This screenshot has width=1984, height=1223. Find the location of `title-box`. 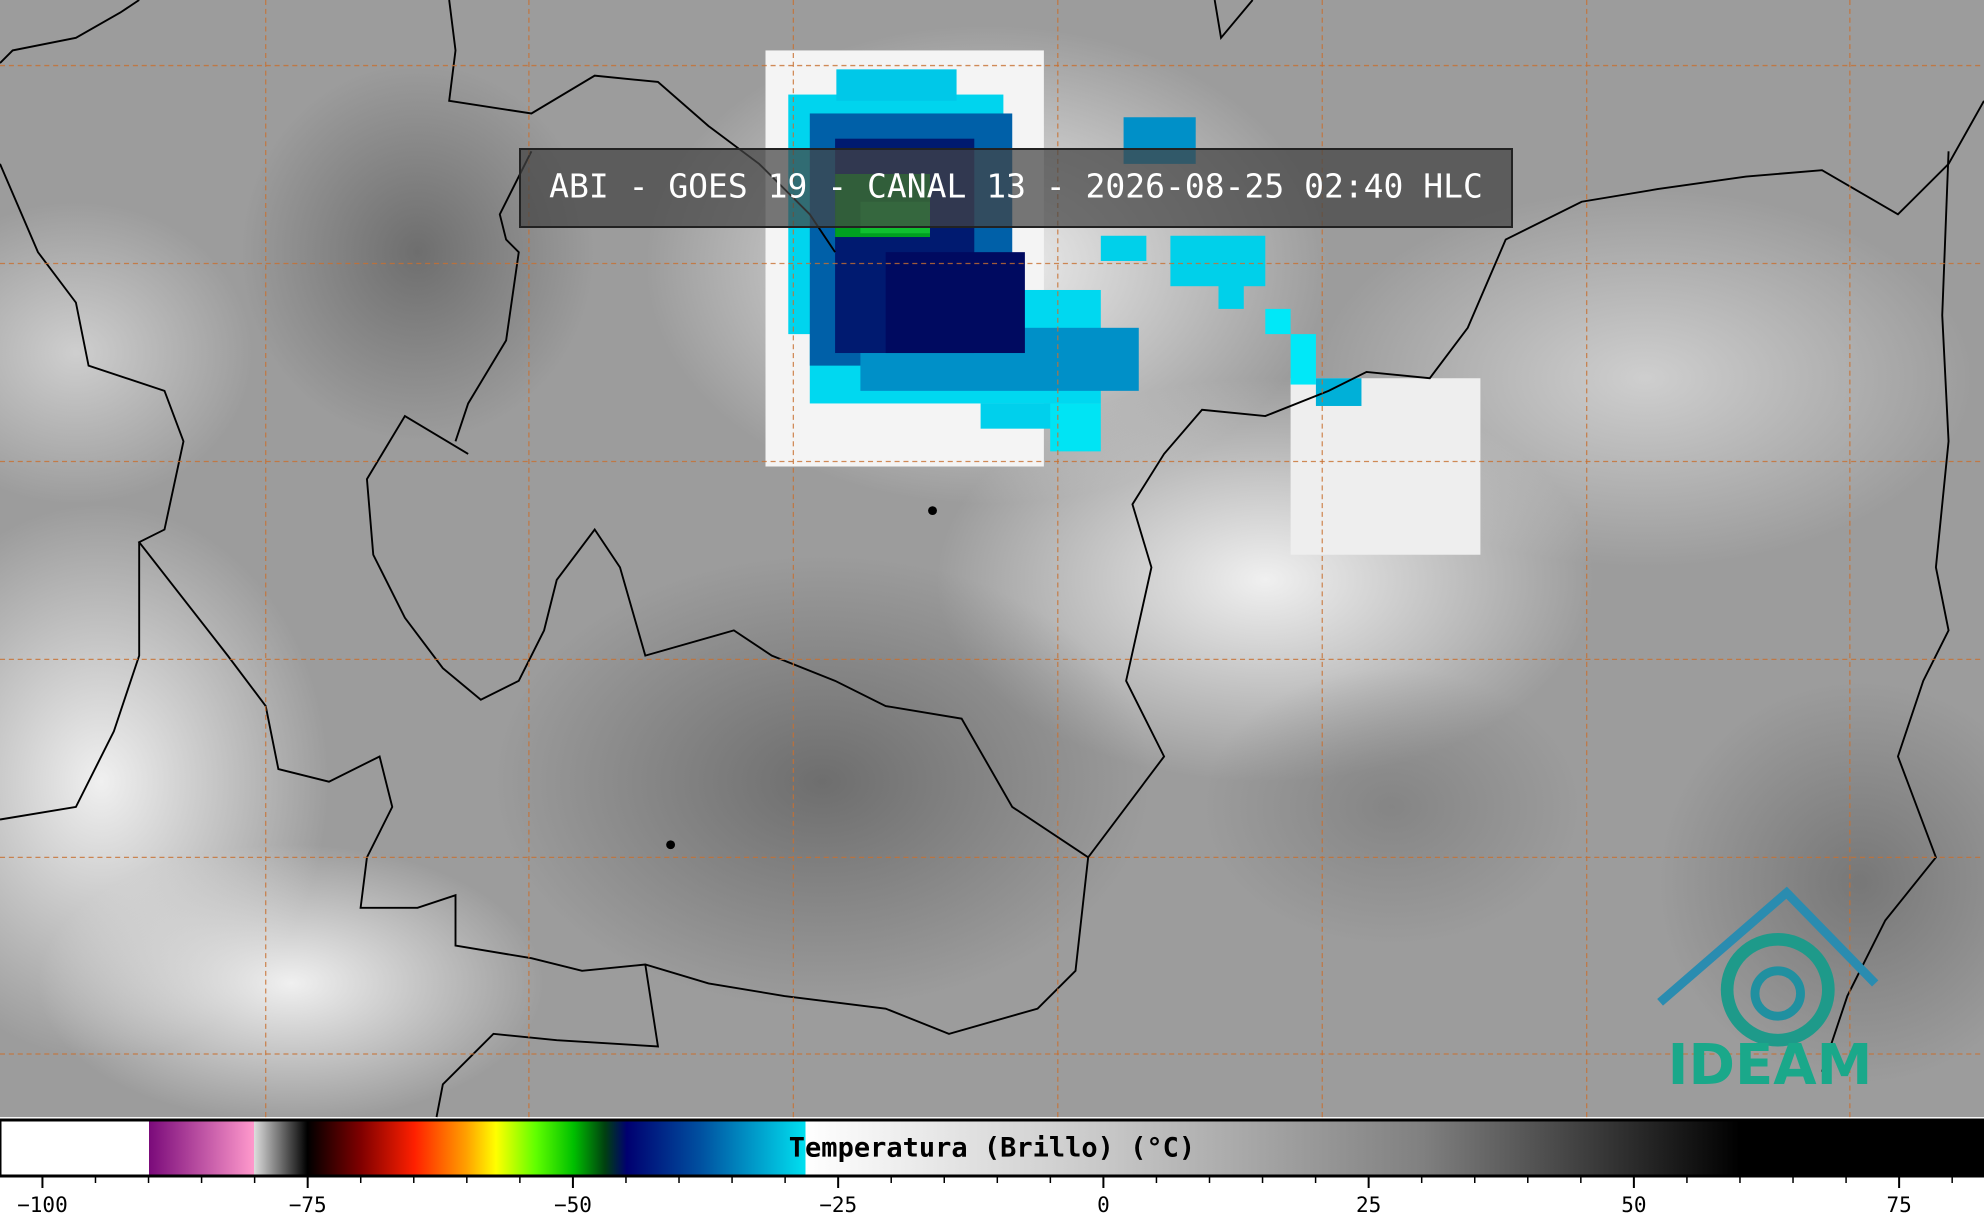

title-box is located at coordinates (1016, 188).